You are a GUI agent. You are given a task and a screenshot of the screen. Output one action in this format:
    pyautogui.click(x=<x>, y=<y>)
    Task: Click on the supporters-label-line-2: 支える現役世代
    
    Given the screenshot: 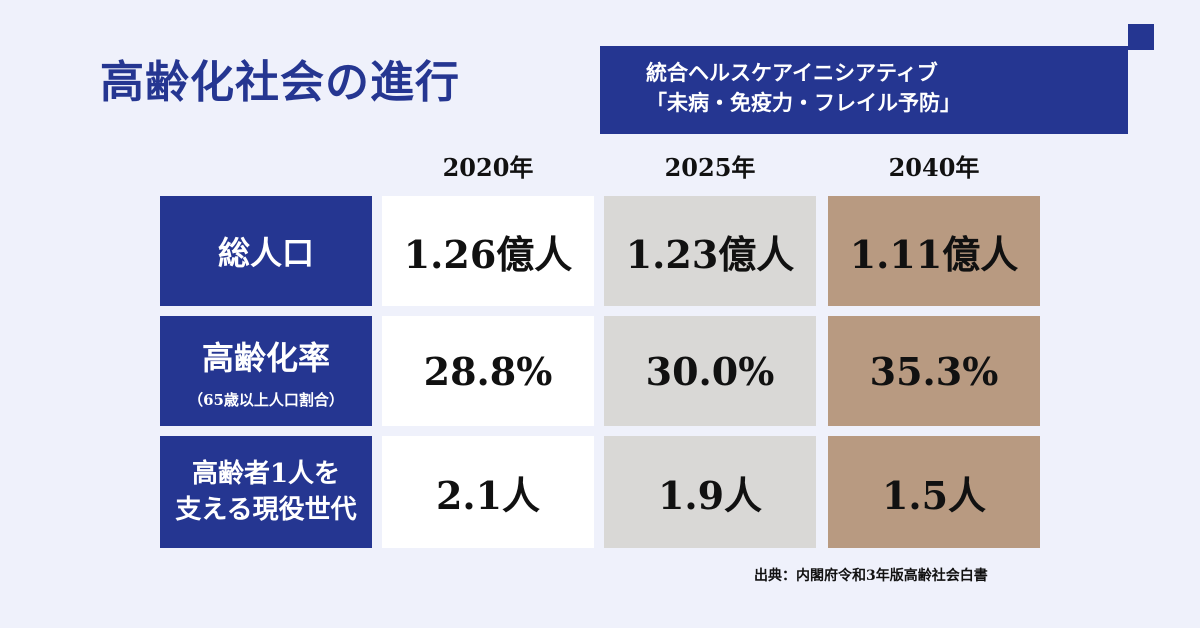 What is the action you would take?
    pyautogui.click(x=266, y=510)
    